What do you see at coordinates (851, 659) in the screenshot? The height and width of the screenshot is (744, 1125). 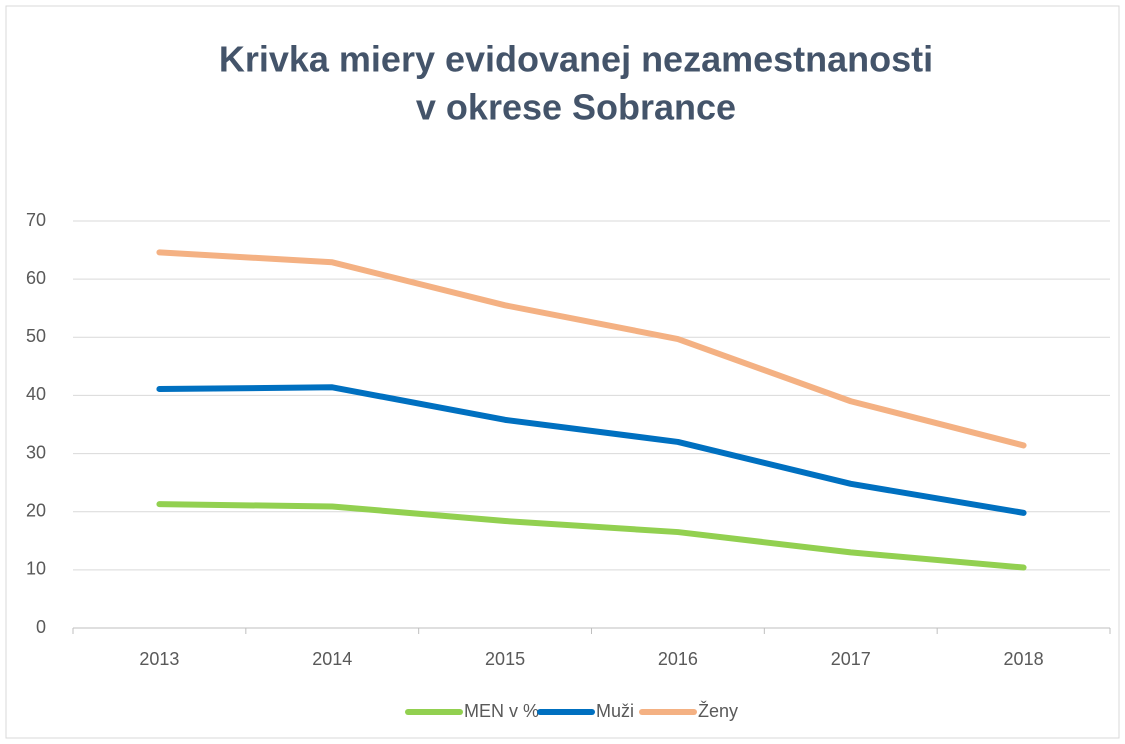 I see `x-tick-label: 2017` at bounding box center [851, 659].